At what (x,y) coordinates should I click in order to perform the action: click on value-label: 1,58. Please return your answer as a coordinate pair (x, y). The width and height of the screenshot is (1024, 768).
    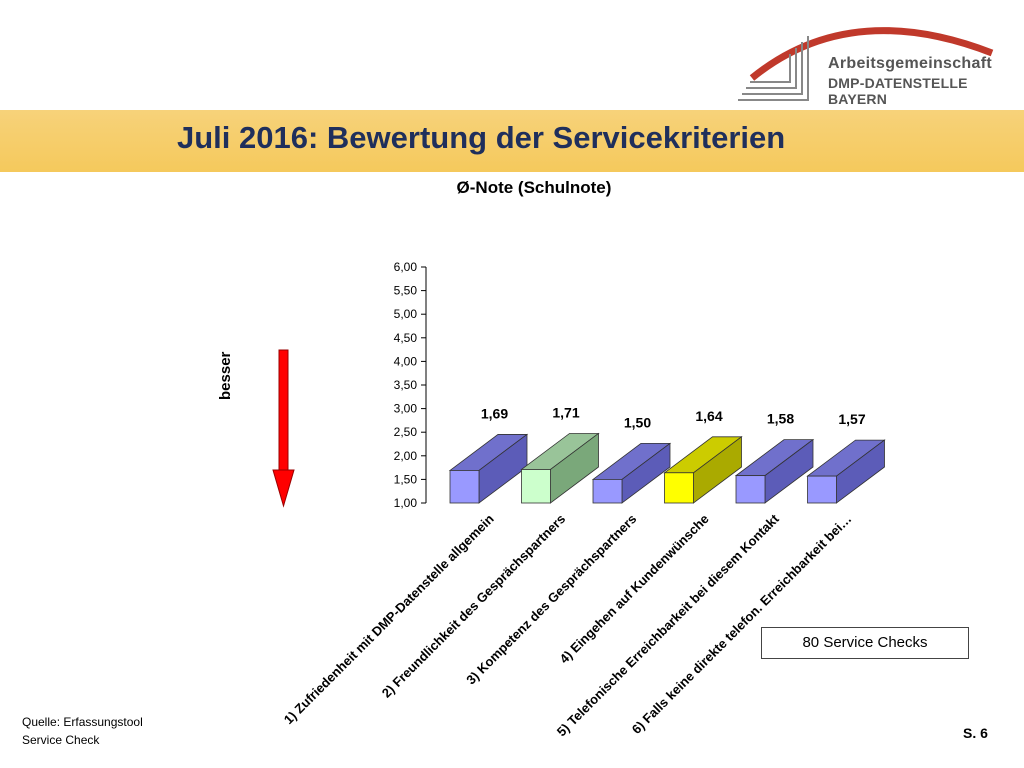
    Looking at the image, I should click on (780, 419).